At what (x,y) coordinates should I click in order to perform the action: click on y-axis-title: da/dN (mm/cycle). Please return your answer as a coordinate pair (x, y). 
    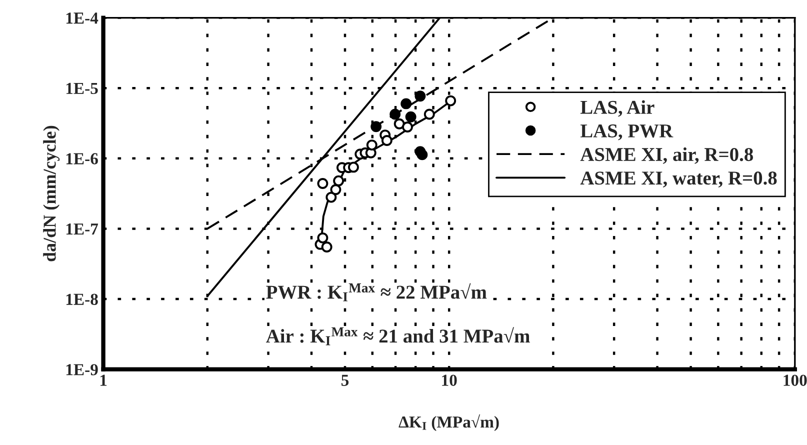
    Looking at the image, I should click on (51, 194).